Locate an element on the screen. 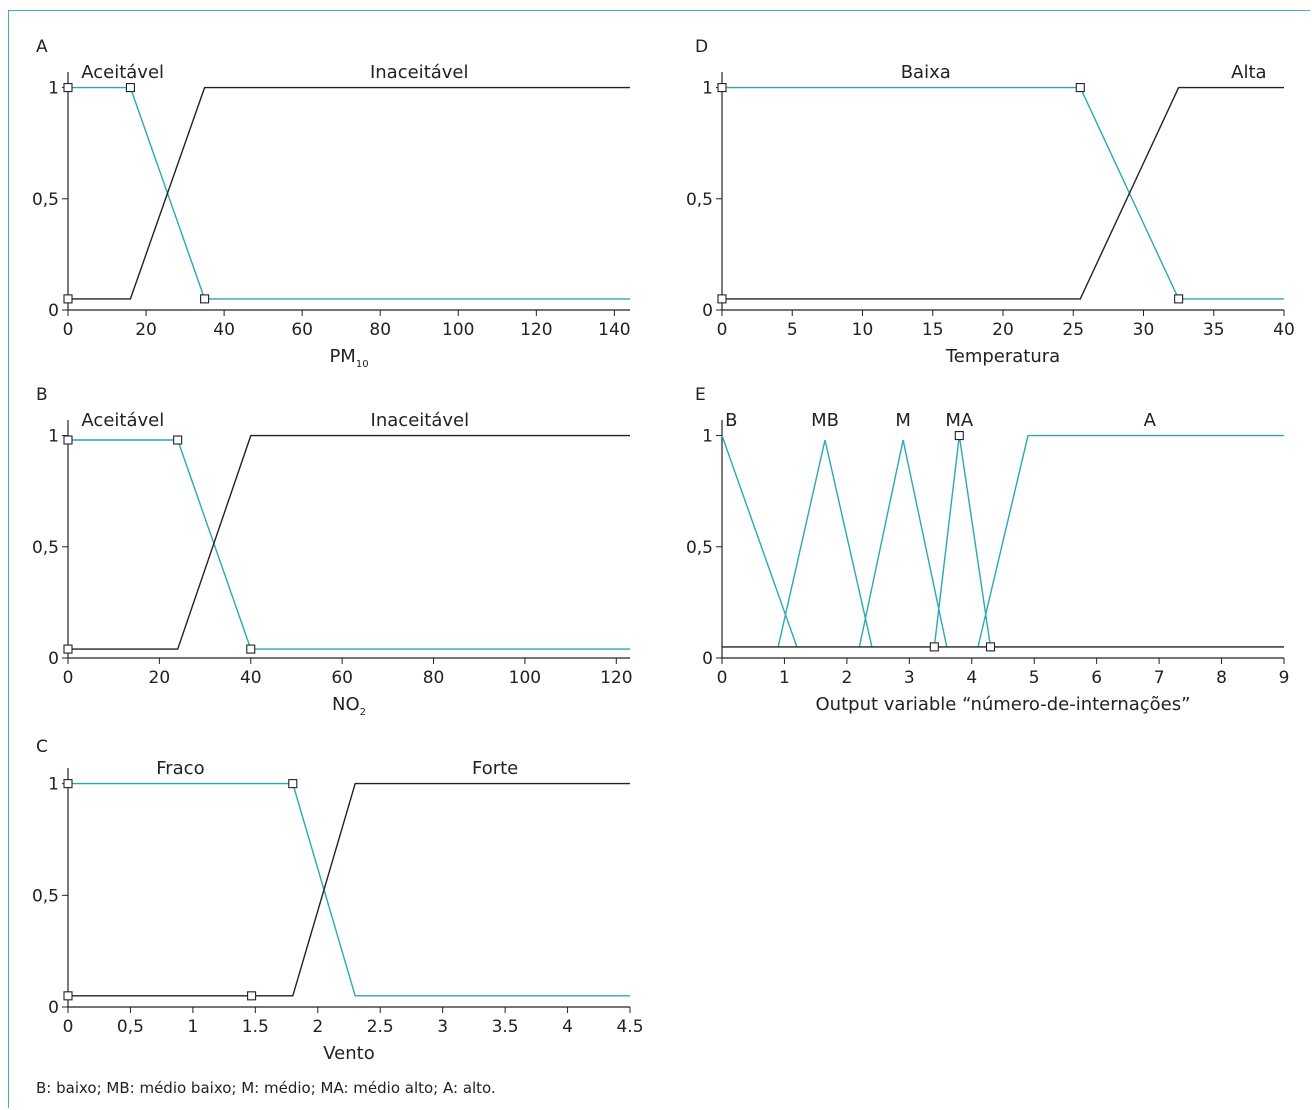 The width and height of the screenshot is (1312, 1110). x-tick-label: 100 is located at coordinates (525, 678).